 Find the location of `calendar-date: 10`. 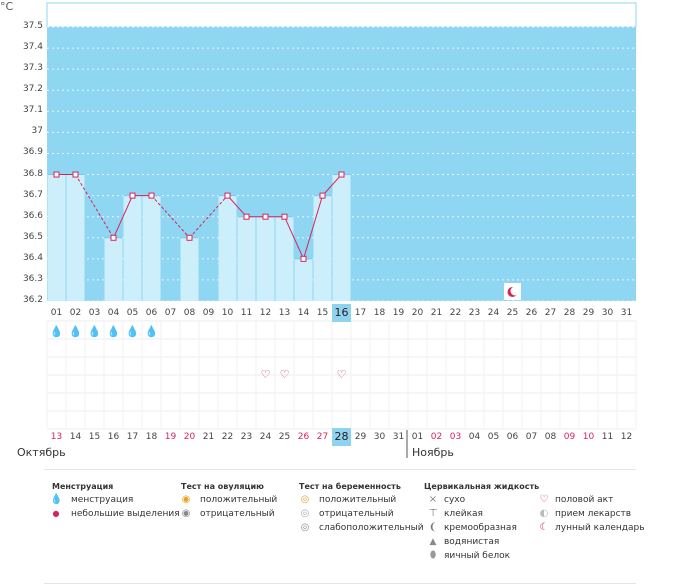

calendar-date: 10 is located at coordinates (588, 437).